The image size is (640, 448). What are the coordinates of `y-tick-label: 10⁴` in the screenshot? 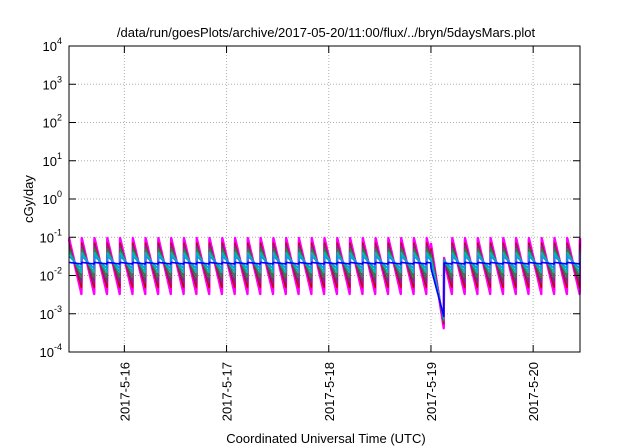 It's located at (52, 45).